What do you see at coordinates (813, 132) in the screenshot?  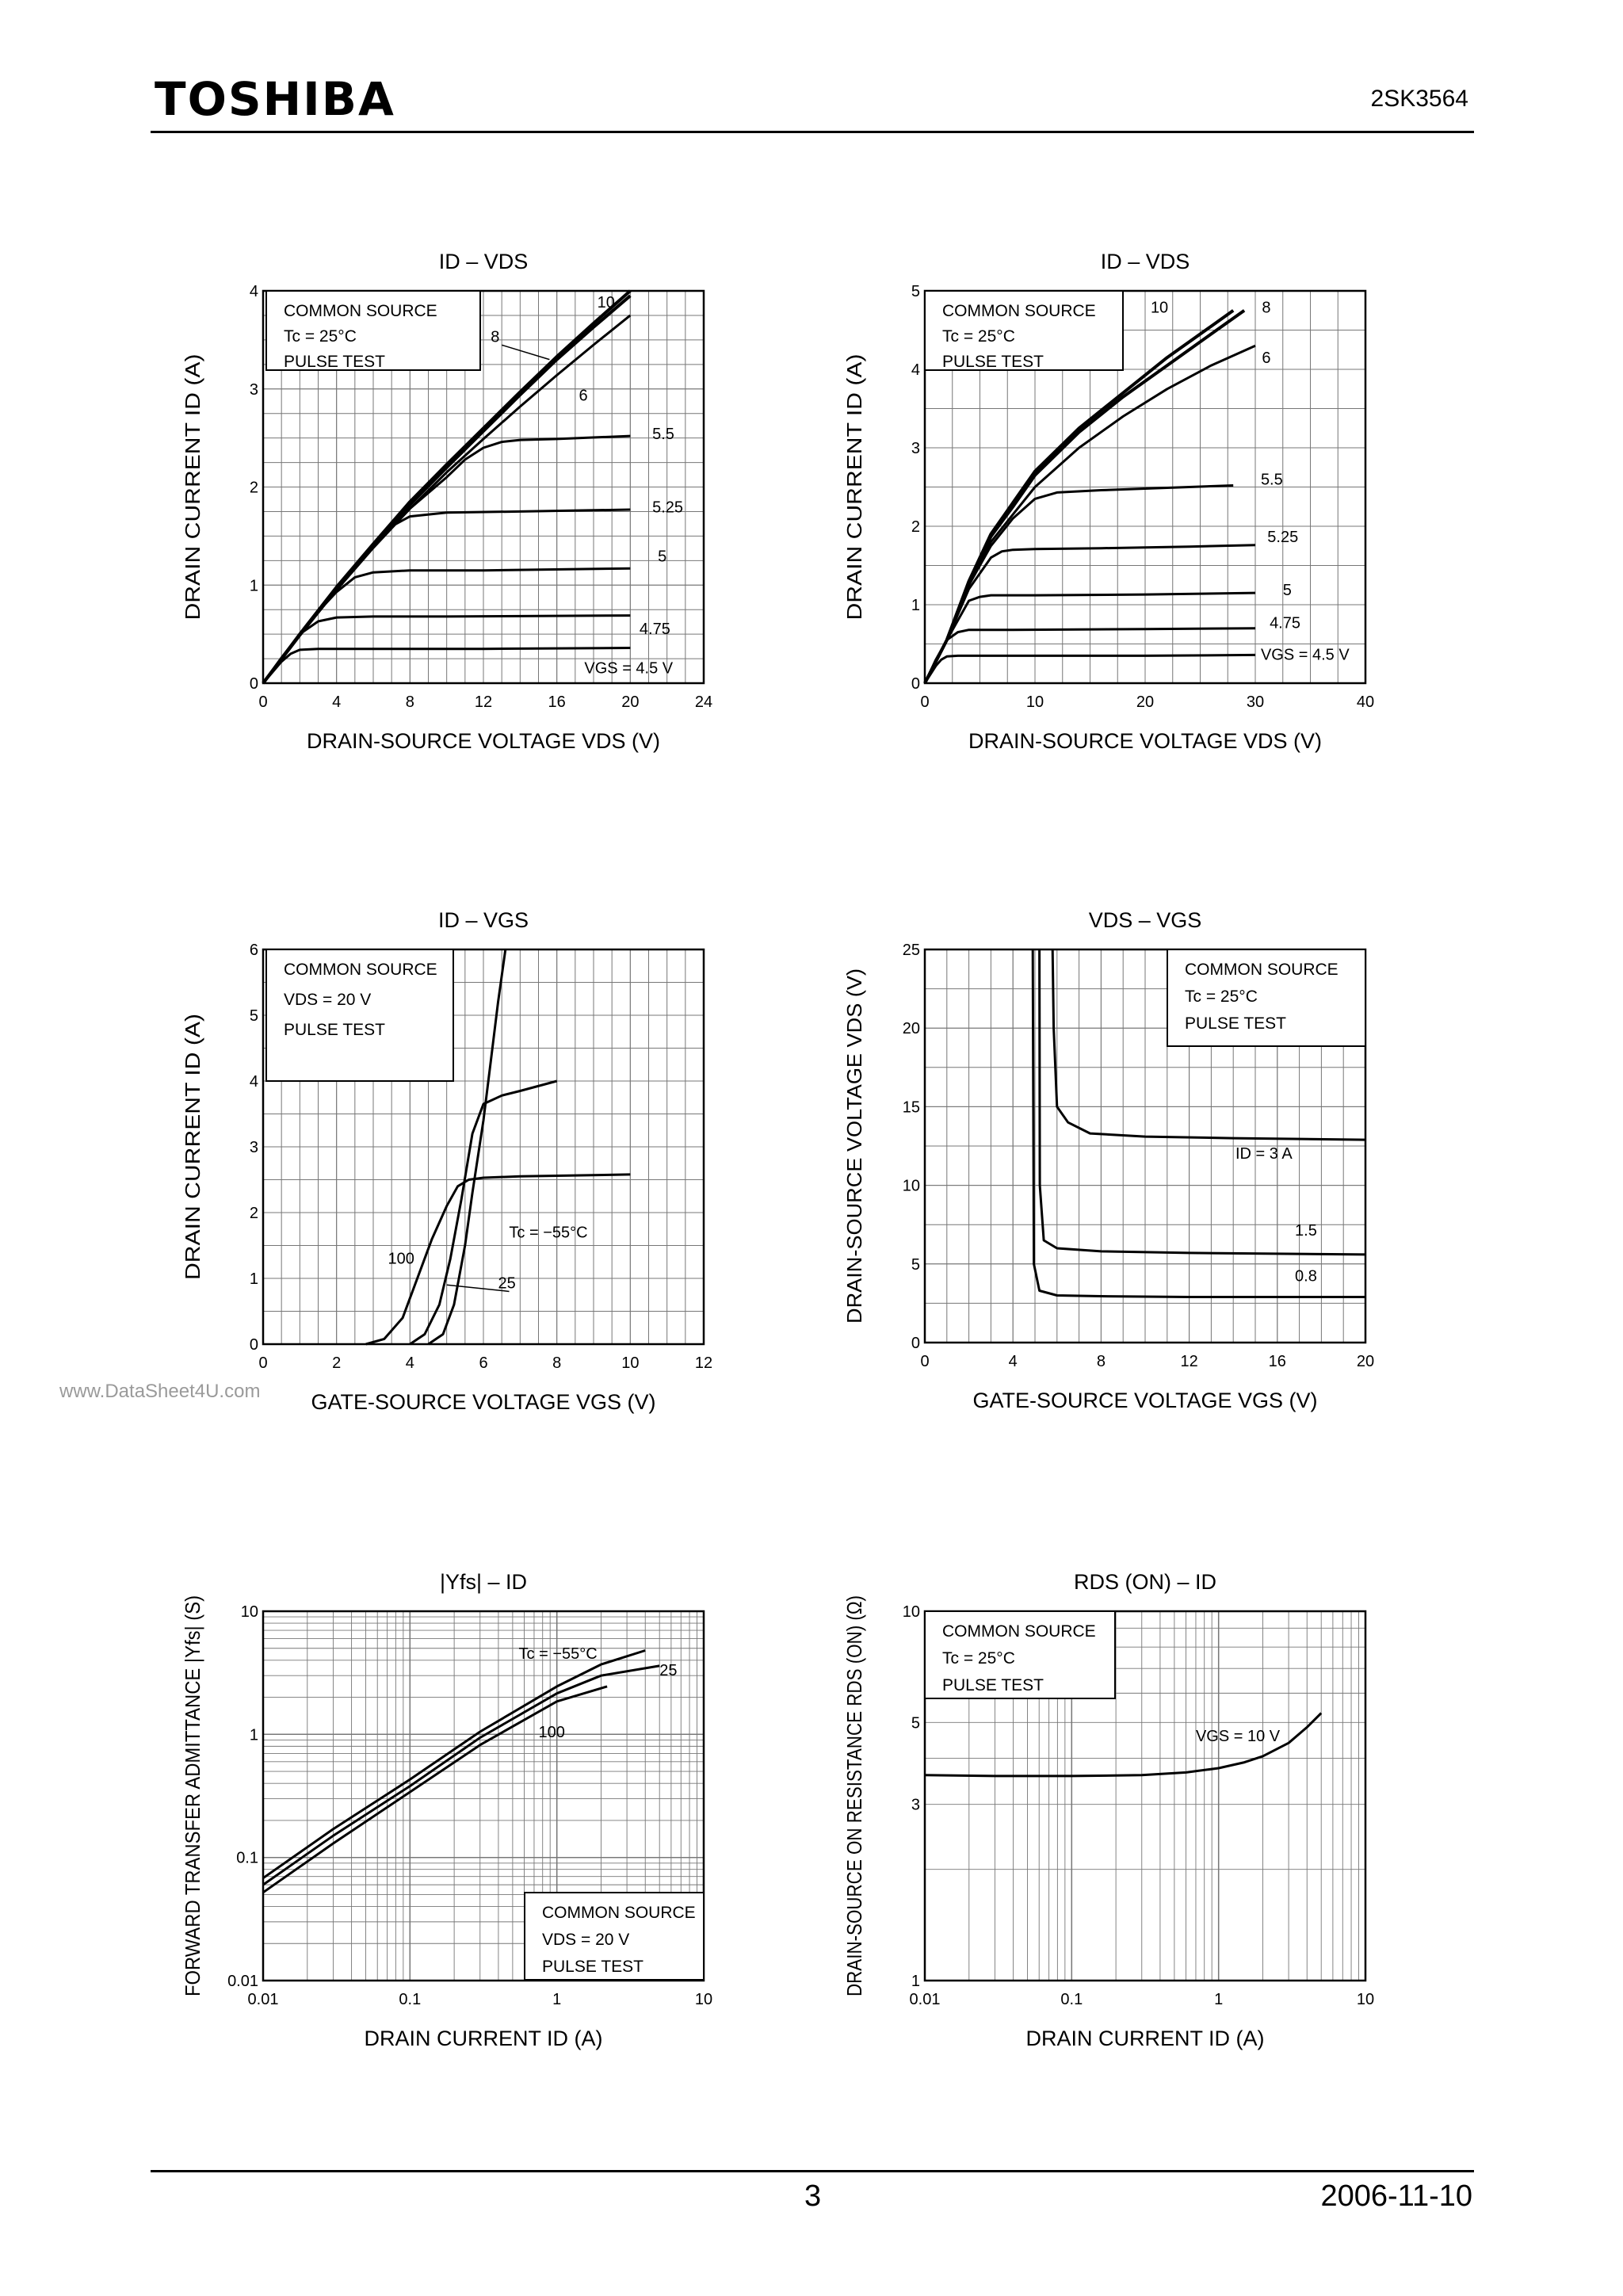 I see `header-rule` at bounding box center [813, 132].